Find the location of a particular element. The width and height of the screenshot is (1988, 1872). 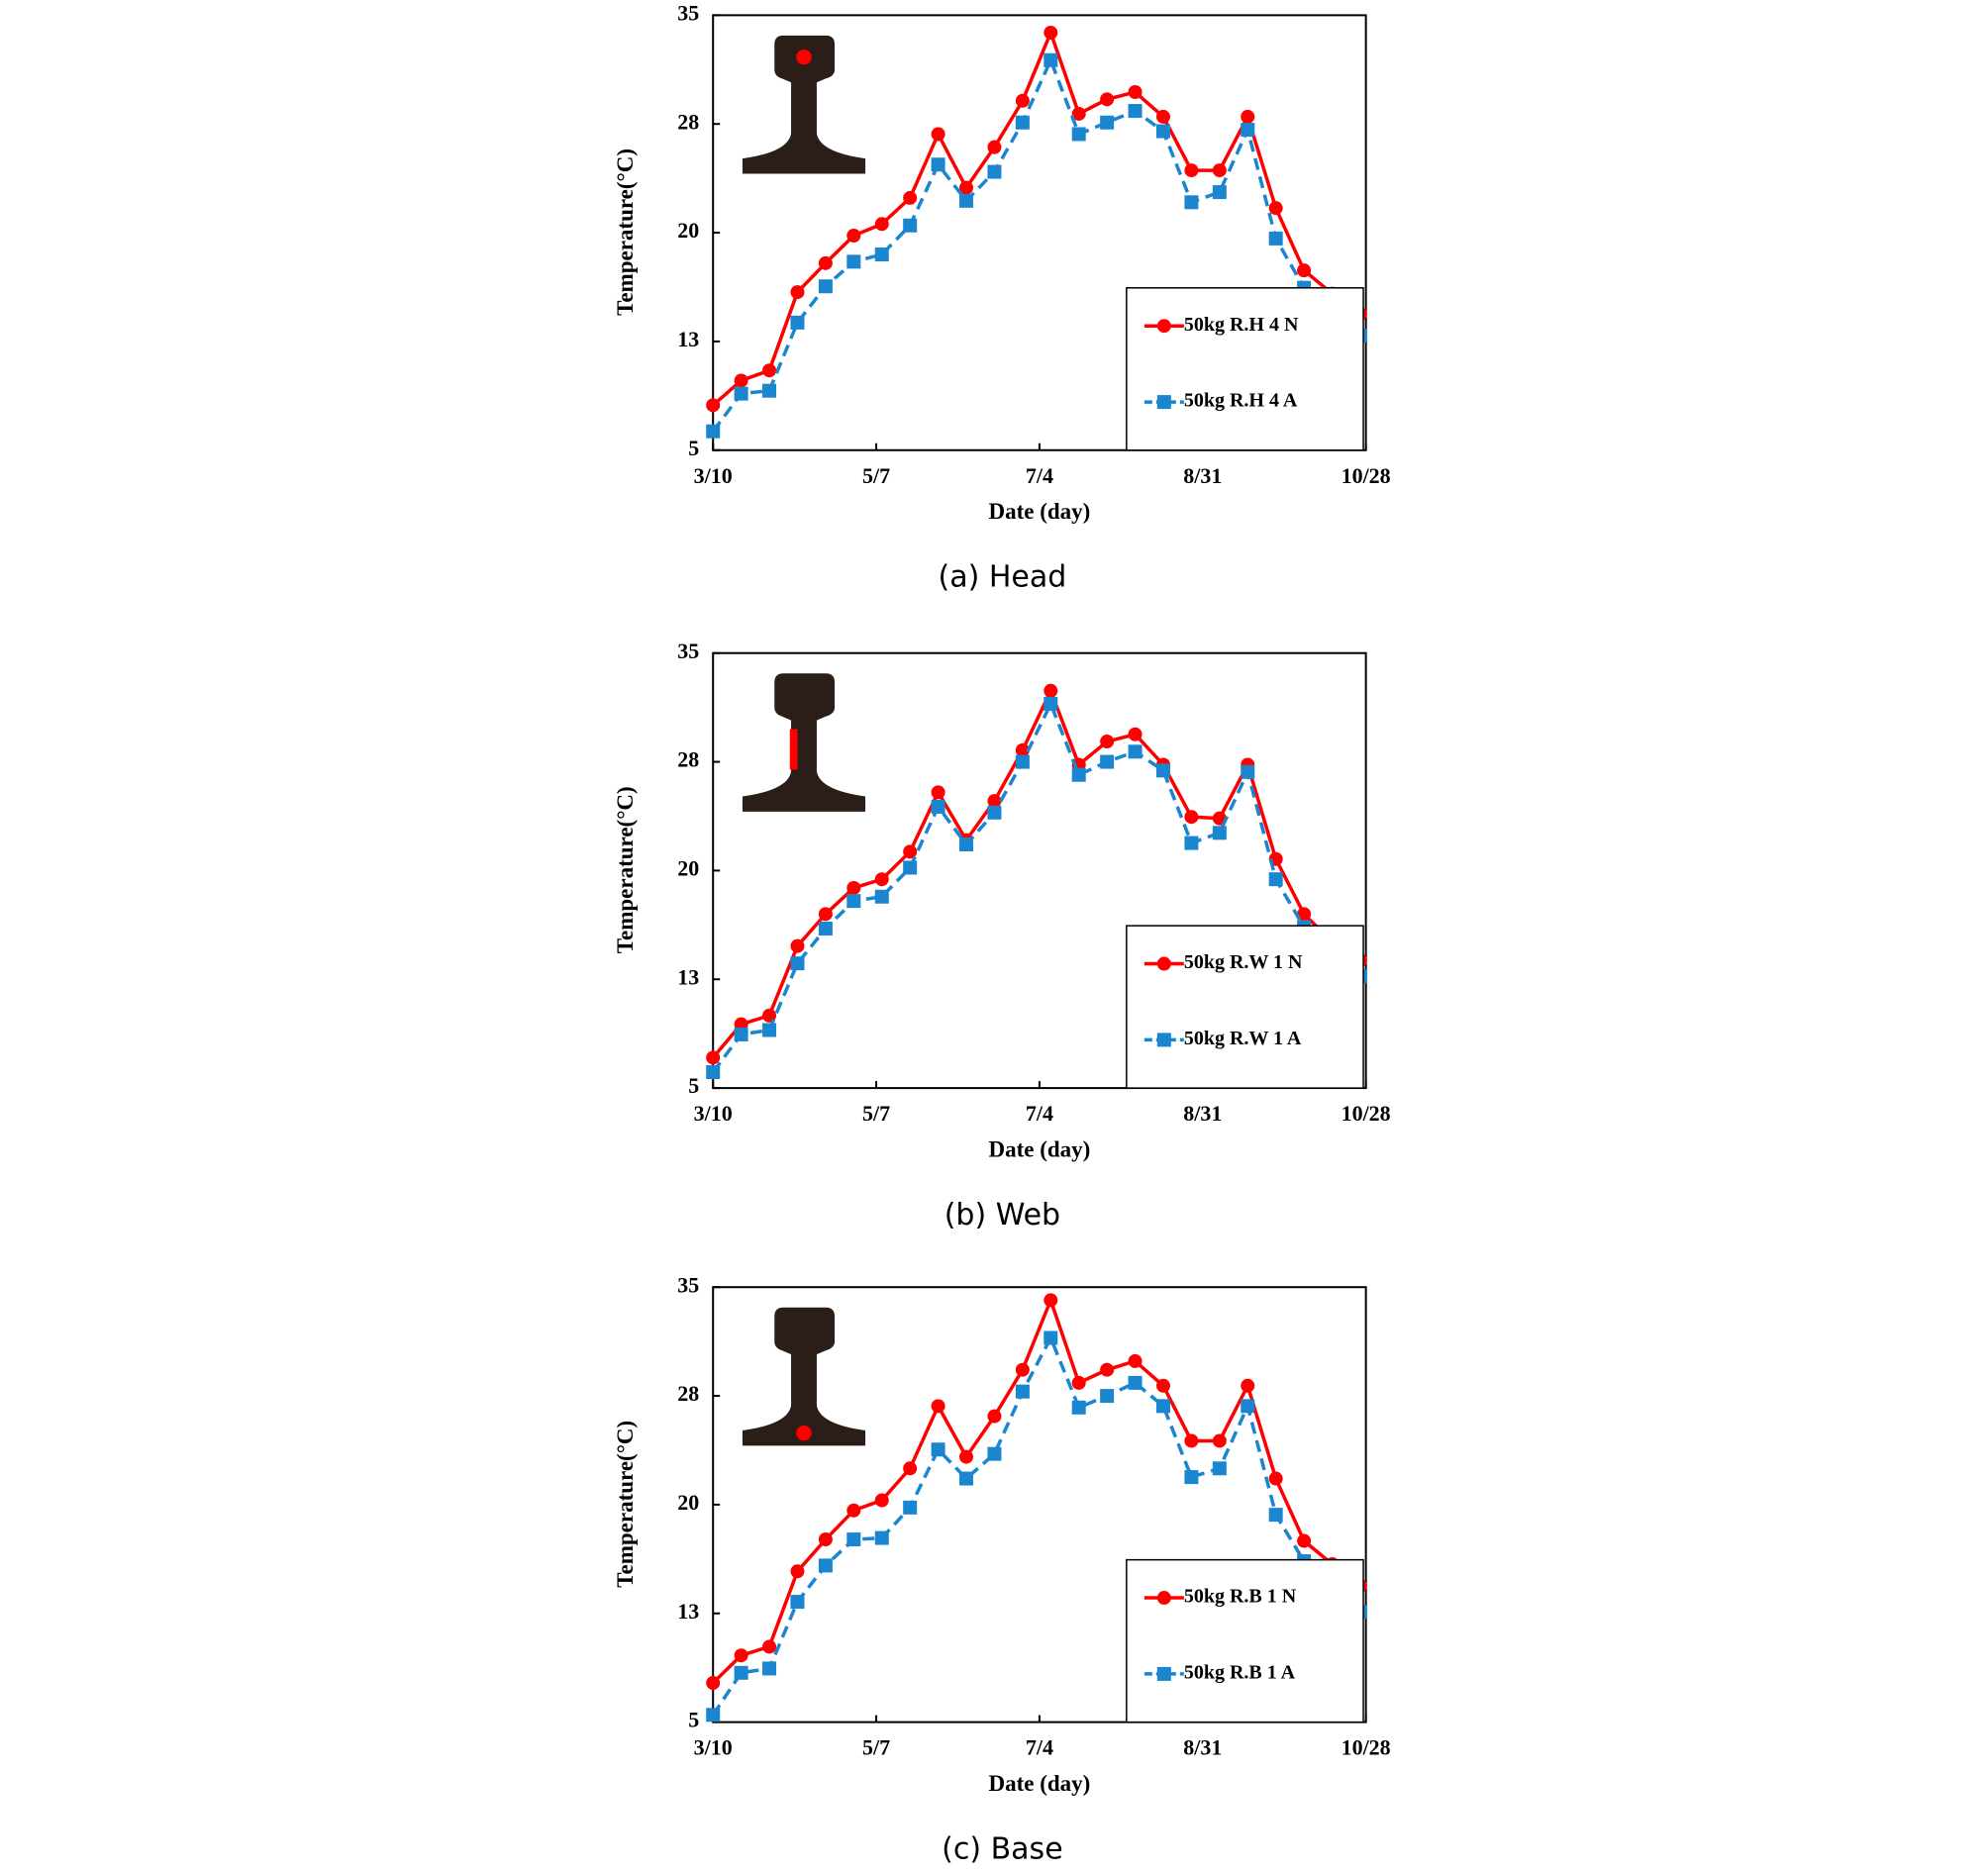

sensor-dot is located at coordinates (804, 1433).